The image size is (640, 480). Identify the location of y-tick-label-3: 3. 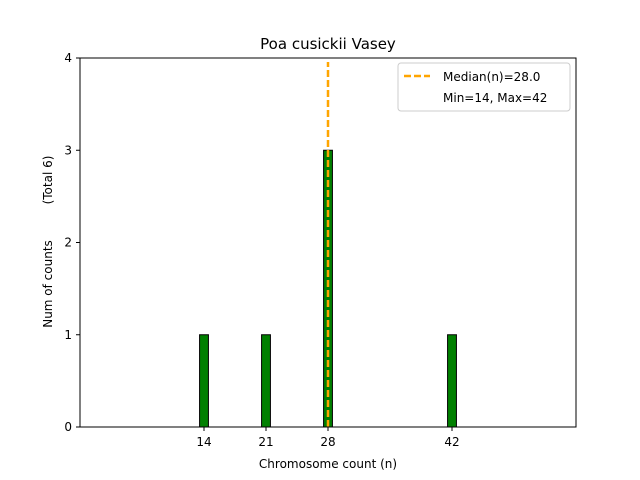
(68, 150).